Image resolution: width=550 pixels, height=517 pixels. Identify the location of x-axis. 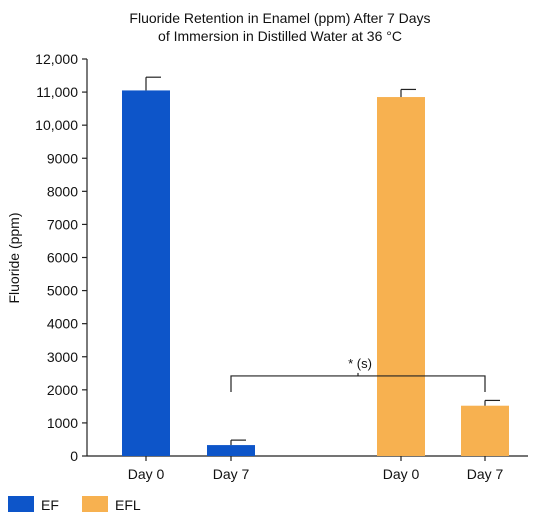
(307, 458).